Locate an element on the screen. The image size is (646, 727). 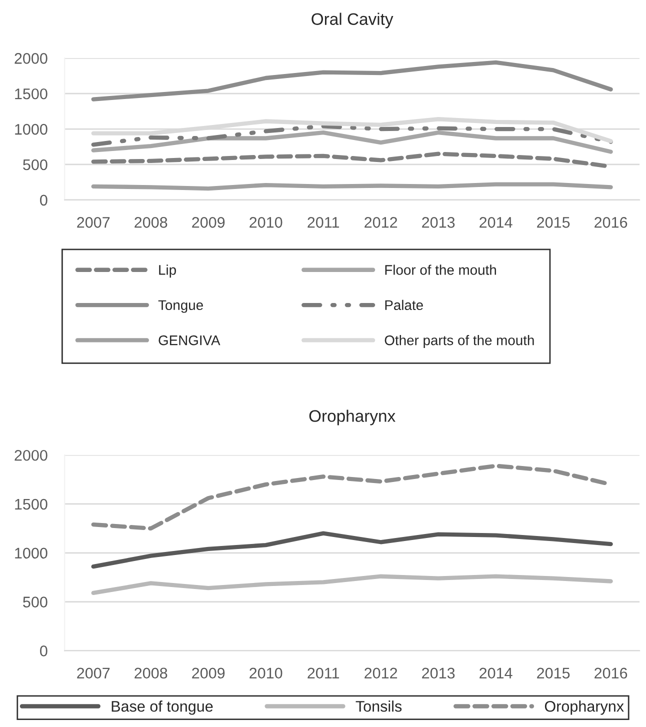
legend-label: Lip is located at coordinates (167, 271).